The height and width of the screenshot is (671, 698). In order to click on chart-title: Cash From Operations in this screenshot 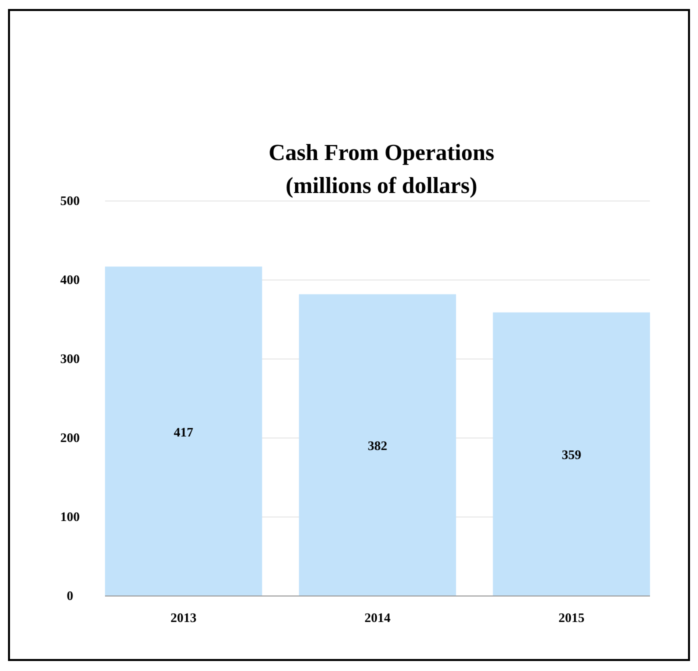, I will do `click(381, 152)`.